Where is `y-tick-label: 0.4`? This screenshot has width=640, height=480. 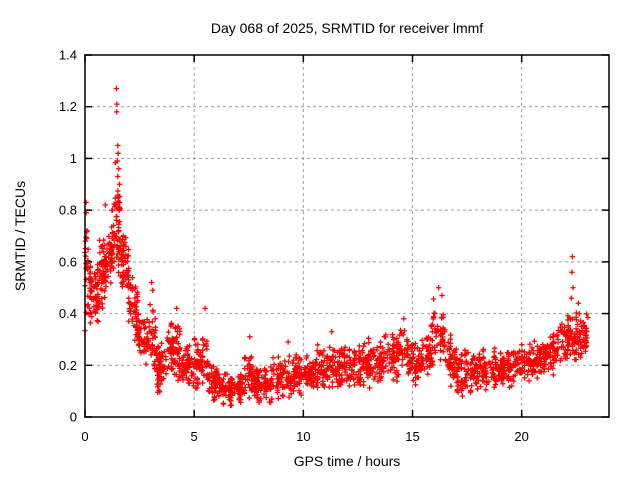
y-tick-label: 0.4 is located at coordinates (68, 313).